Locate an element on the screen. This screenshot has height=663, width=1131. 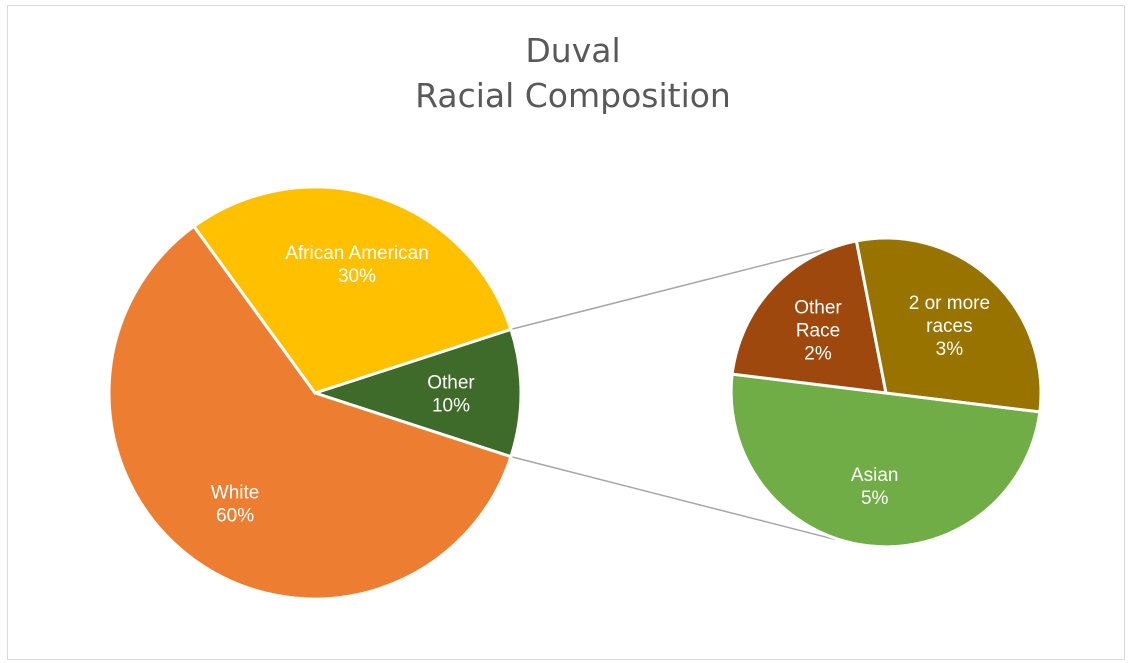
secondary-slice-2-or-more-races is located at coordinates (948, 325).